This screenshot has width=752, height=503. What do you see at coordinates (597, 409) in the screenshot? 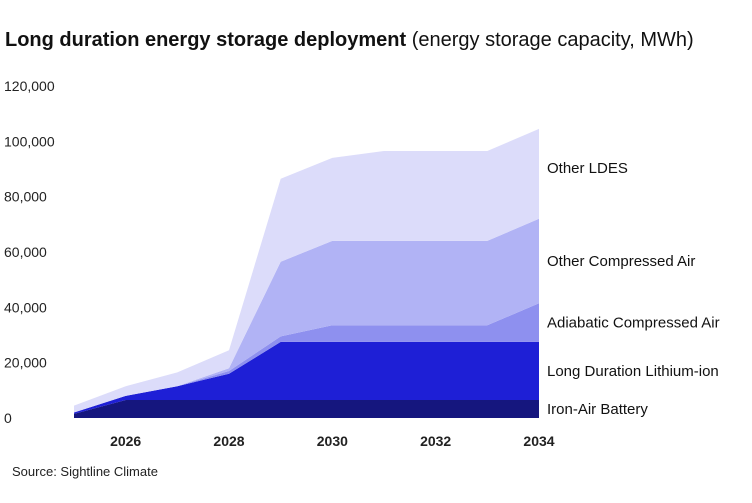
I see `series-label: Iron-Air Battery` at bounding box center [597, 409].